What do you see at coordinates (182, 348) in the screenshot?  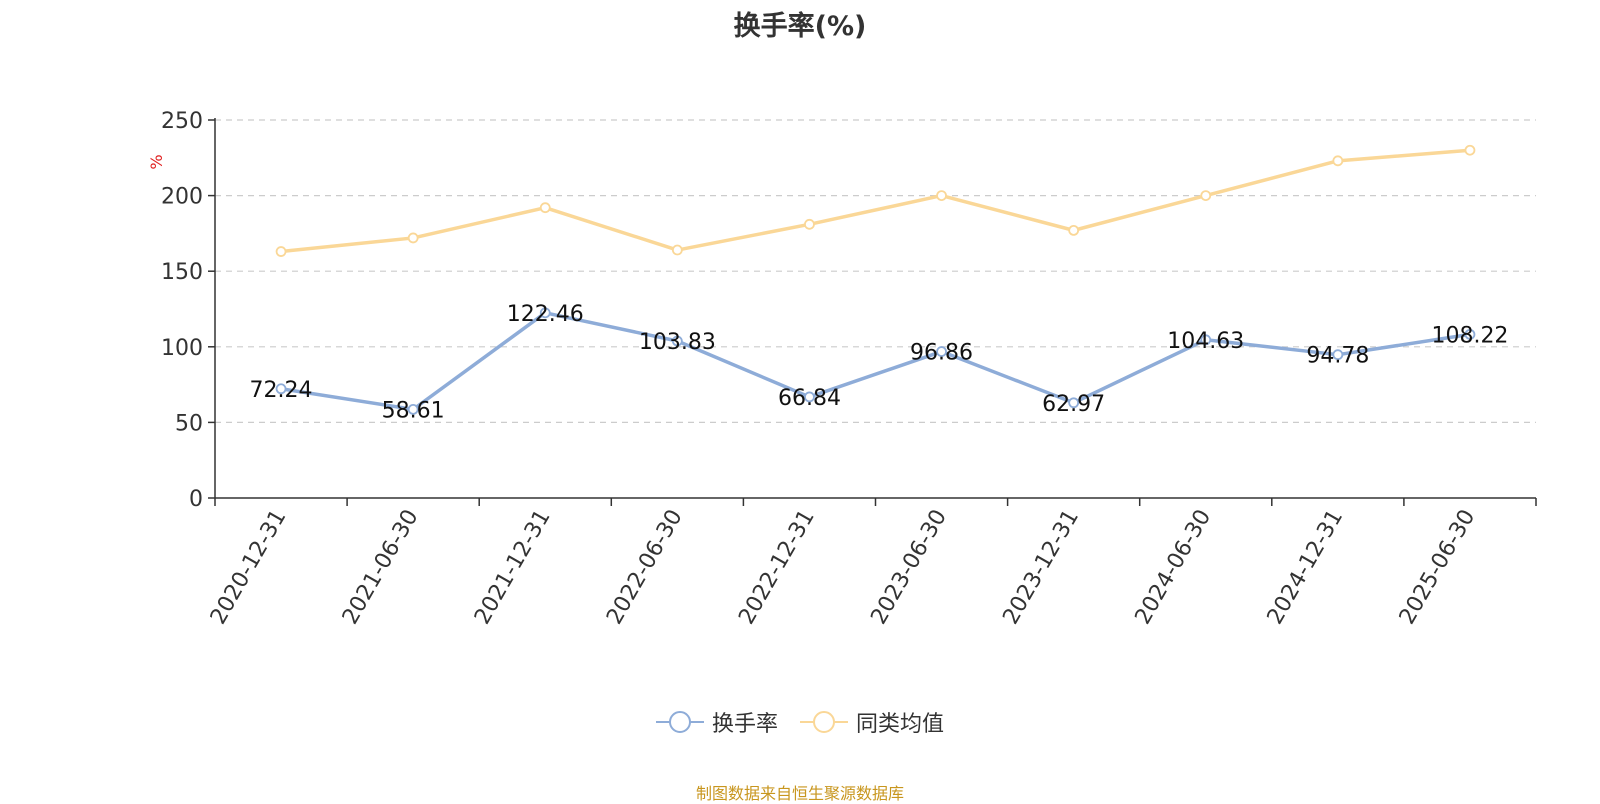 I see `y-tick-label: 100` at bounding box center [182, 348].